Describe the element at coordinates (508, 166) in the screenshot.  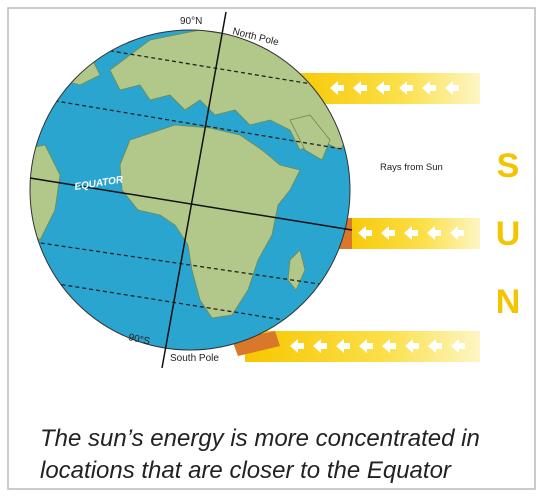
I see `sun-letter: S` at that location.